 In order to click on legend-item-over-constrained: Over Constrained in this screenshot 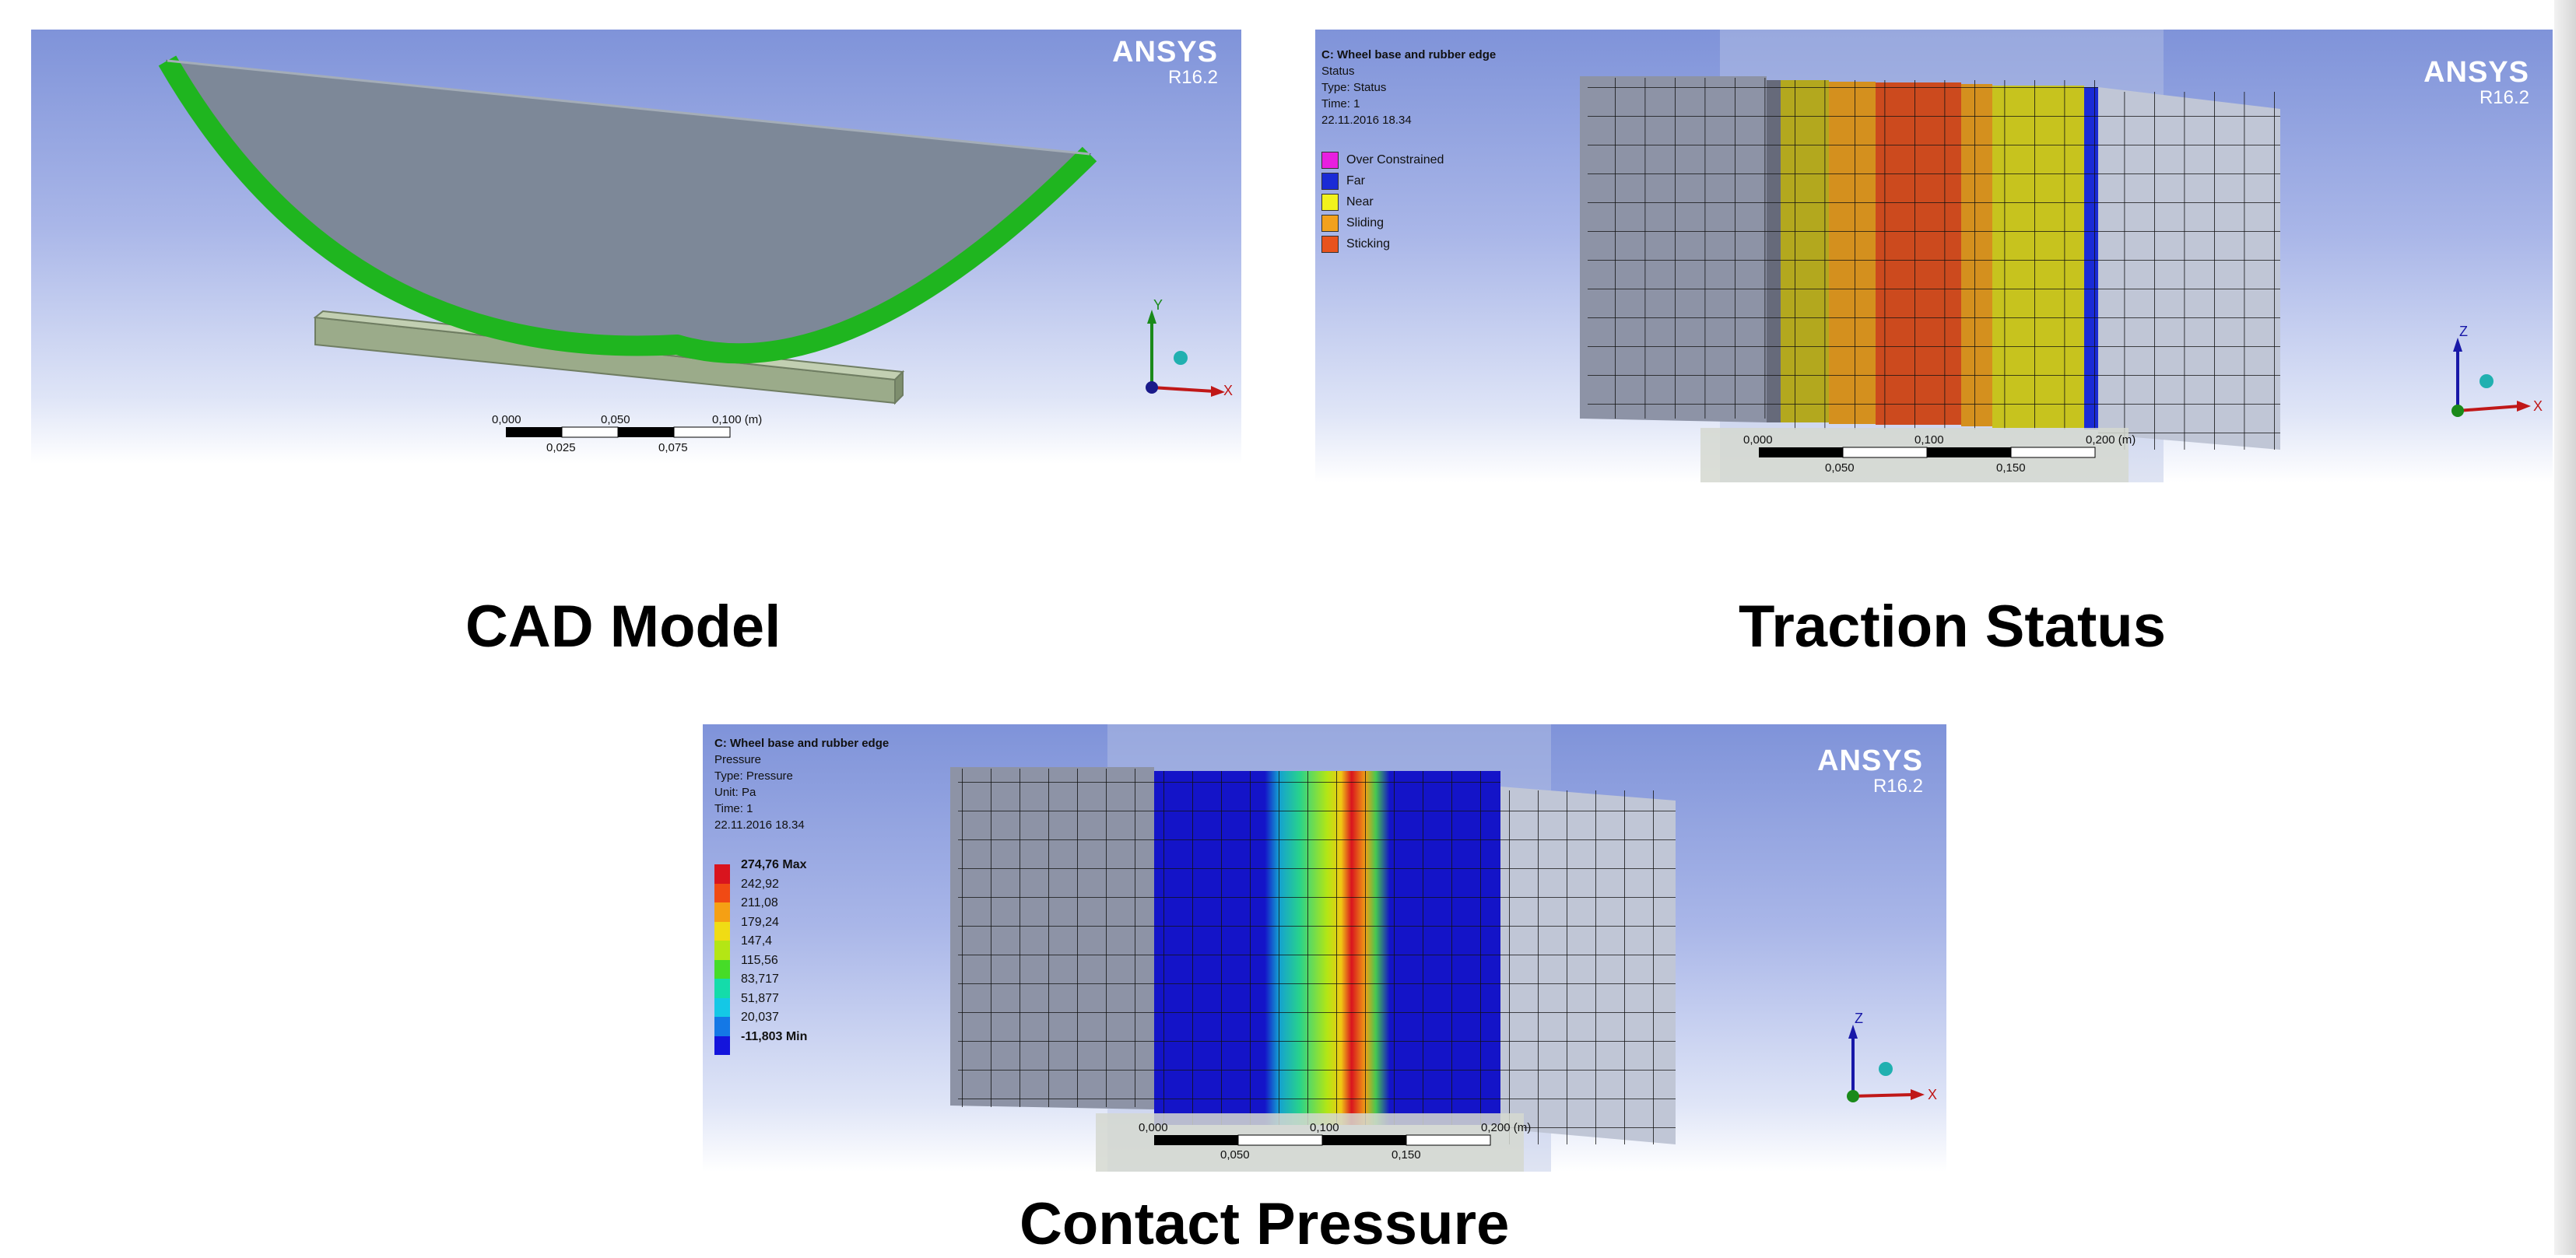, I will do `click(1383, 159)`.